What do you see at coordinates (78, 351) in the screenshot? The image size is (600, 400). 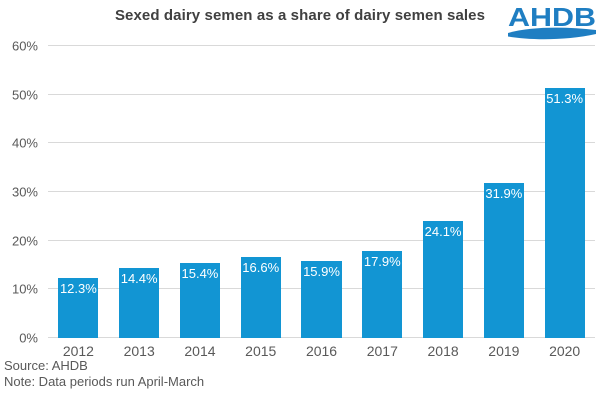 I see `x-tick-label: 2012` at bounding box center [78, 351].